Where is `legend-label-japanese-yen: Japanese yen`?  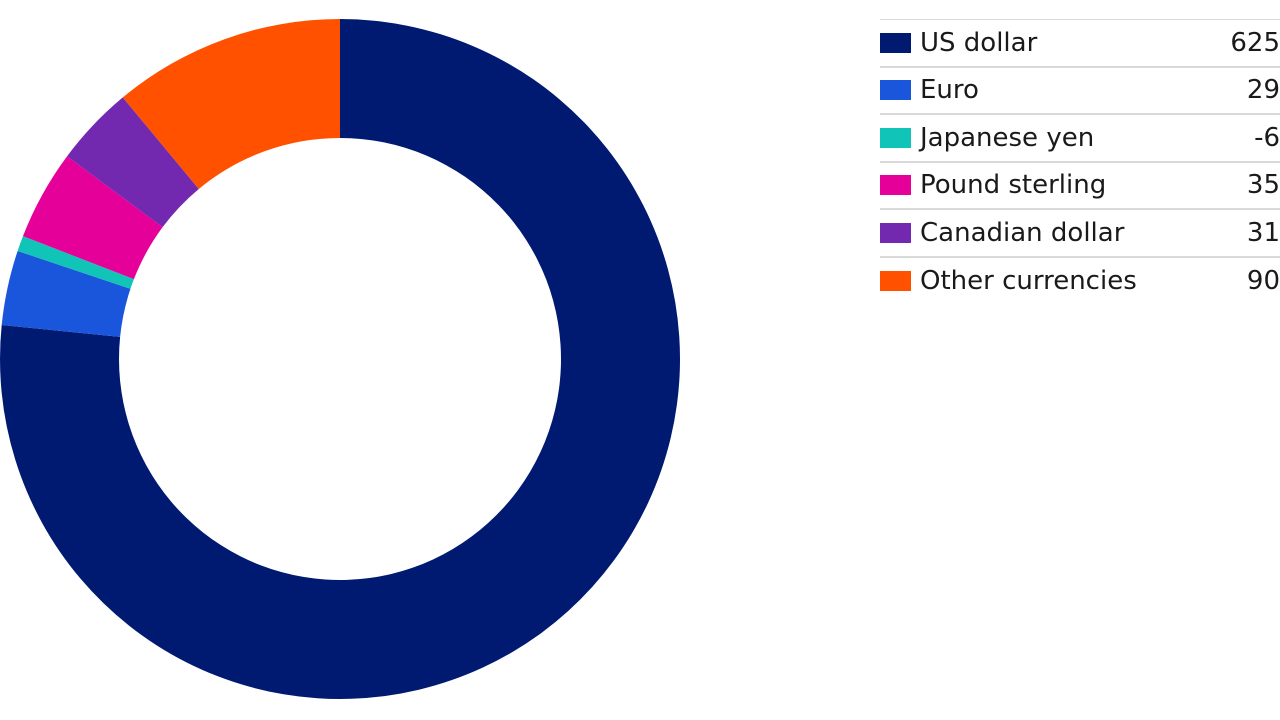
legend-label-japanese-yen: Japanese yen is located at coordinates (1007, 137).